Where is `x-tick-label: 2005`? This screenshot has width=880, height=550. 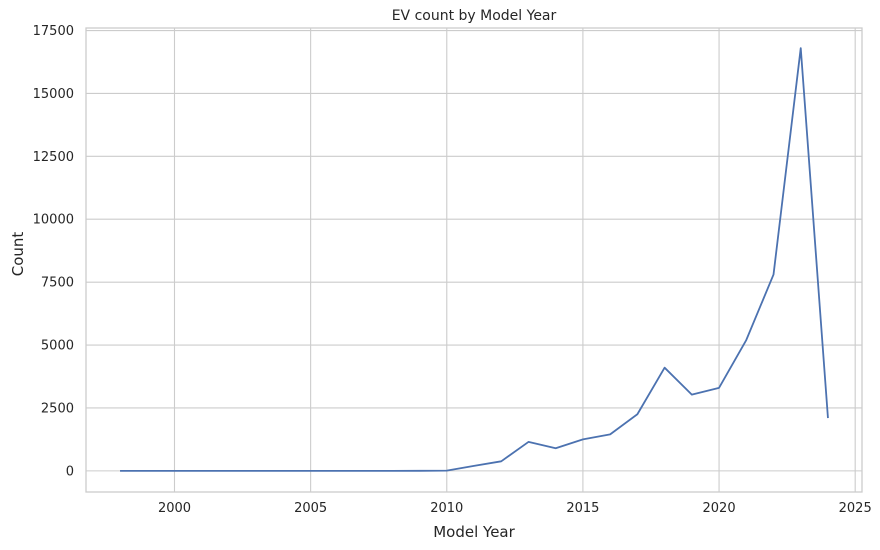 x-tick-label: 2005 is located at coordinates (310, 508).